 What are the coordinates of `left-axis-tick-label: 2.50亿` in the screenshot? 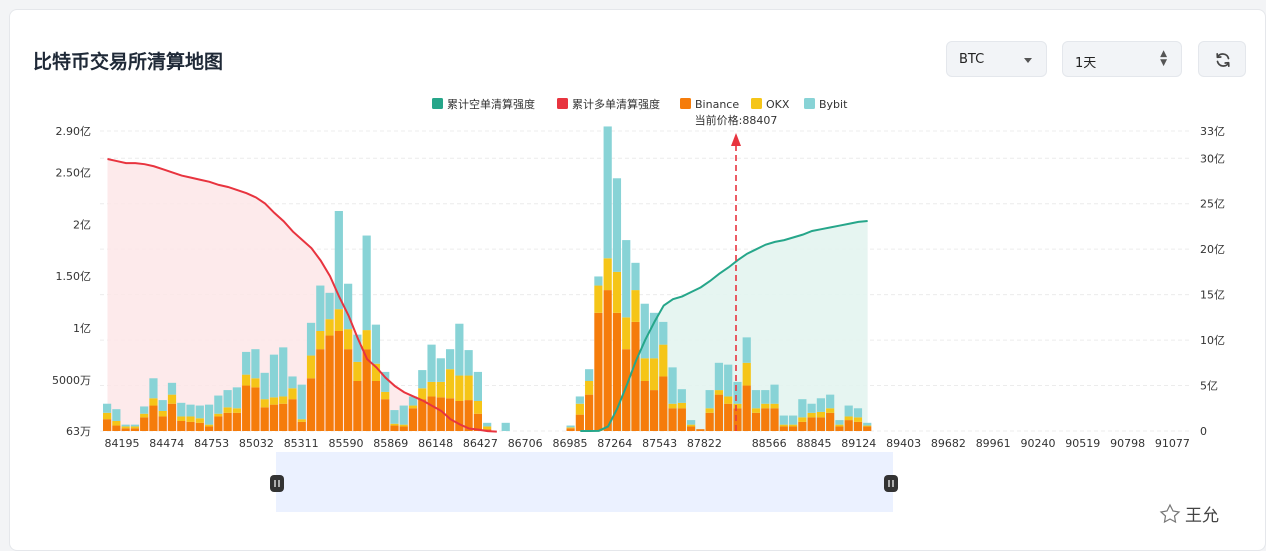 It's located at (74, 172).